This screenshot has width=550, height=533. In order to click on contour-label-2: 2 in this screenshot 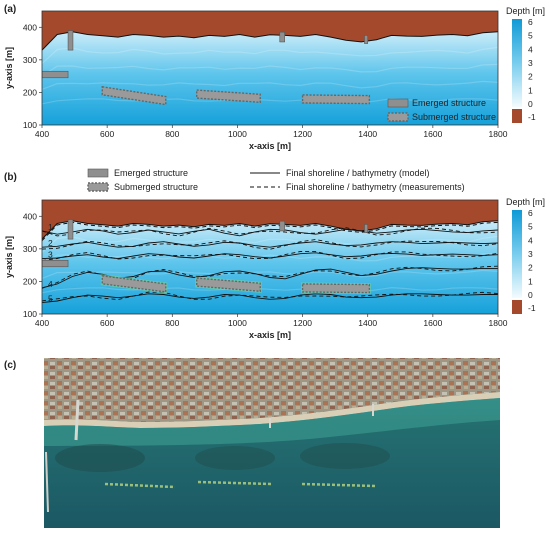, I will do `click(50, 243)`.